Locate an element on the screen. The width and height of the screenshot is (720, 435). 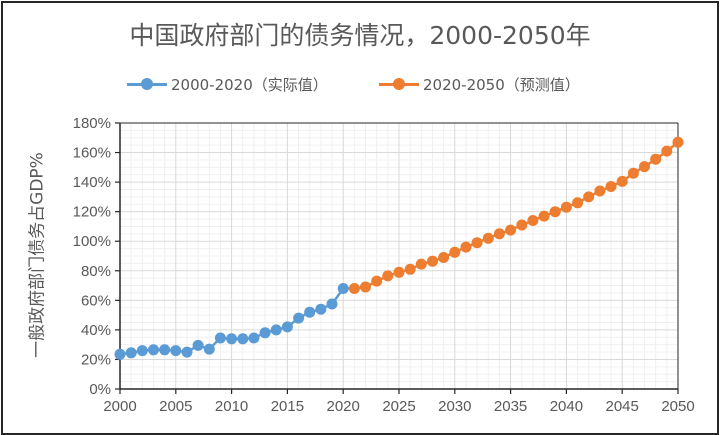
y-tick-label: 180% is located at coordinates (92, 123).